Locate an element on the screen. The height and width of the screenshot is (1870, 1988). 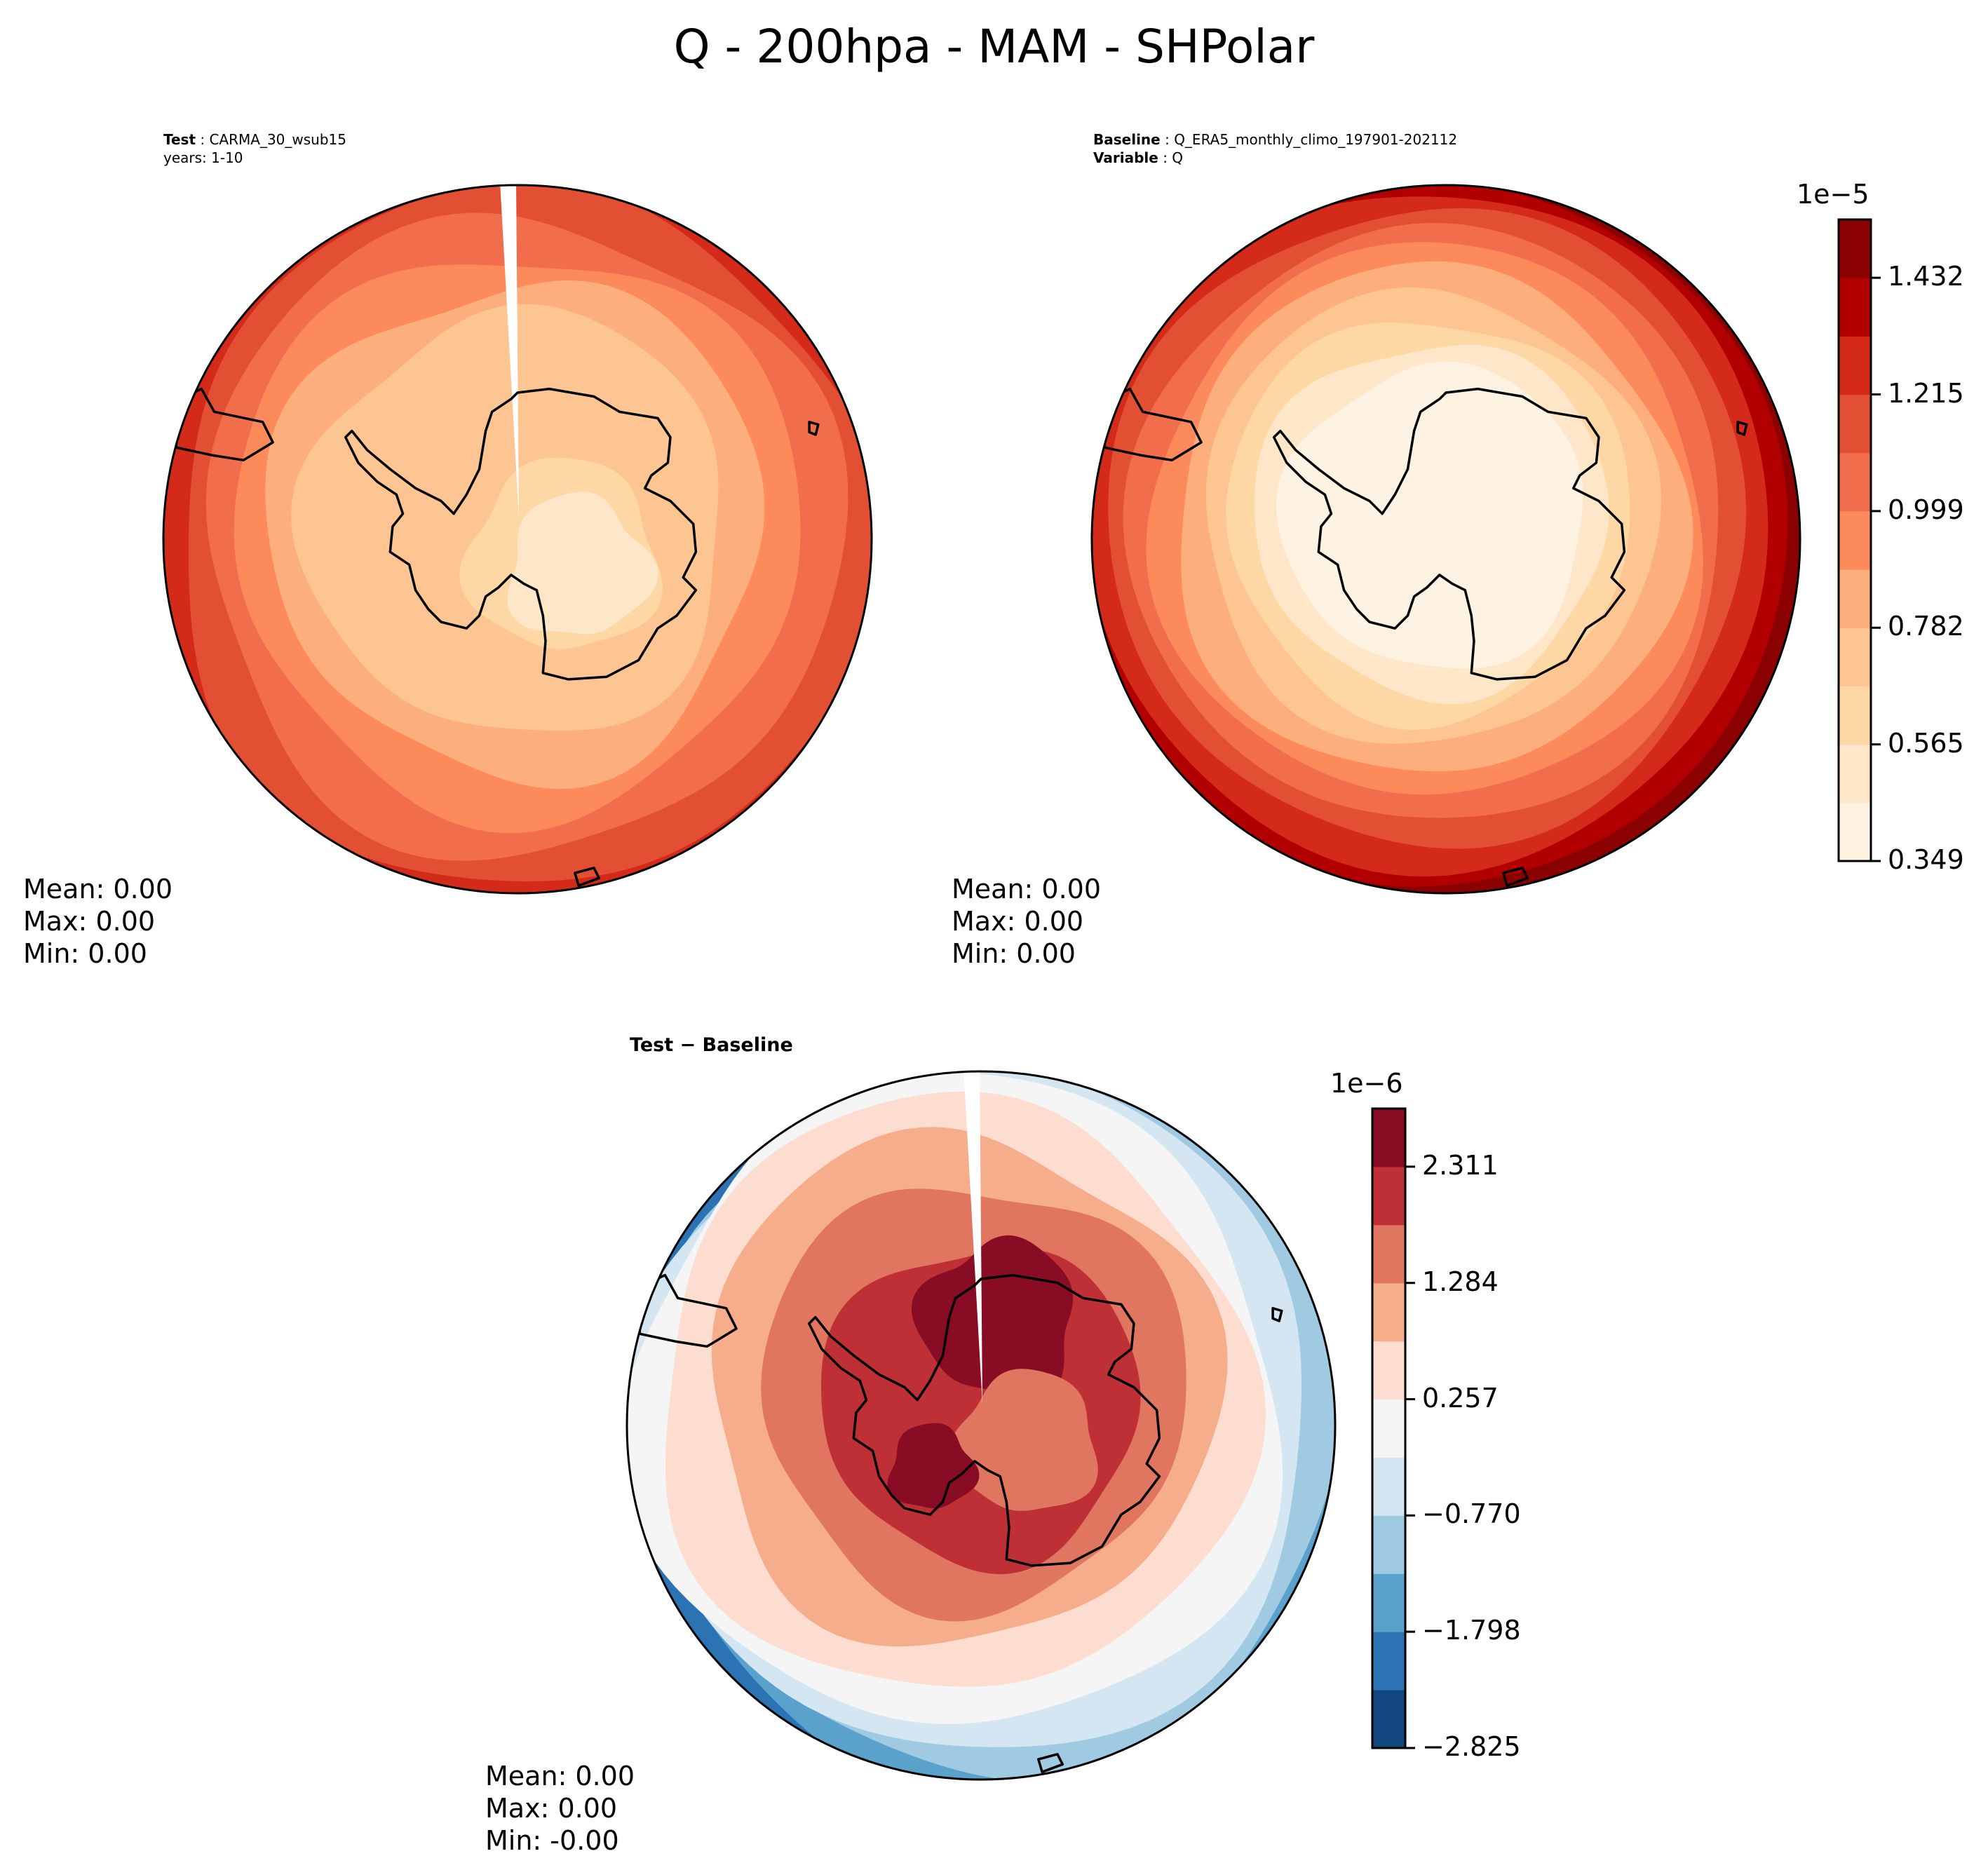
baseline-min: Min: 0.00 is located at coordinates (1014, 954).